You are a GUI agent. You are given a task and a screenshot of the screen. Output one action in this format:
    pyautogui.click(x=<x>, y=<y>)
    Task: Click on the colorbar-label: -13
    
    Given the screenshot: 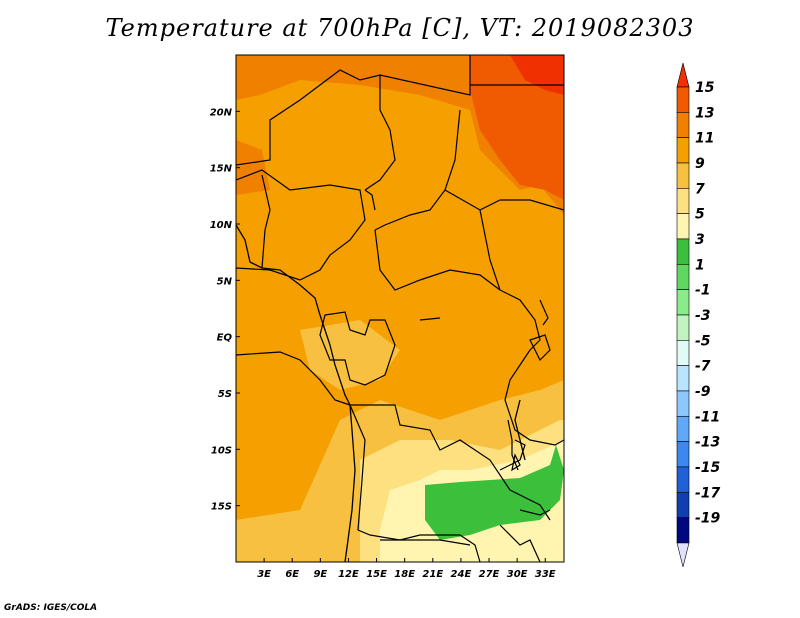 What is the action you would take?
    pyautogui.click(x=707, y=443)
    